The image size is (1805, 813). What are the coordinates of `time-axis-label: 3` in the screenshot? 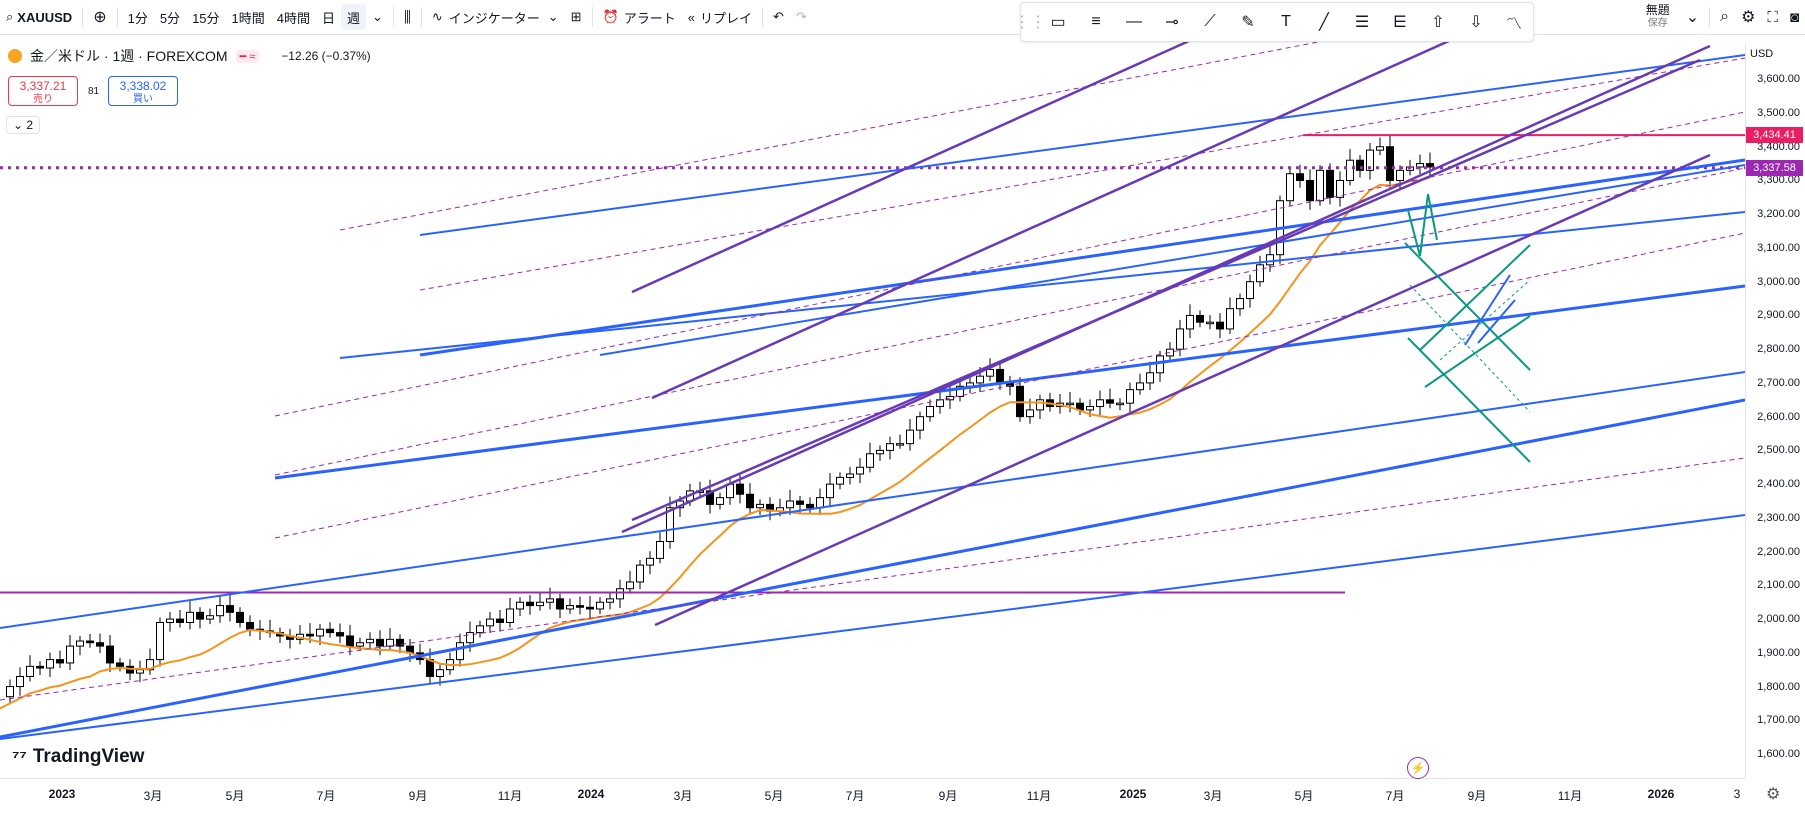 It's located at (1737, 794).